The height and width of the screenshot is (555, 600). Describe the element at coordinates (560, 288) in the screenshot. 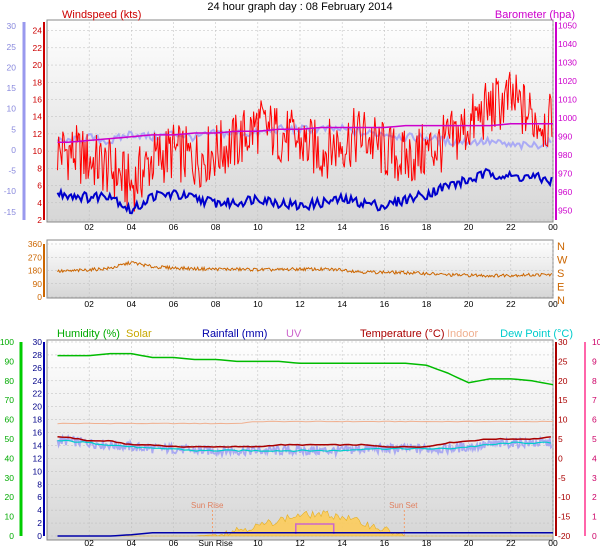

I see `compass-label: E` at that location.